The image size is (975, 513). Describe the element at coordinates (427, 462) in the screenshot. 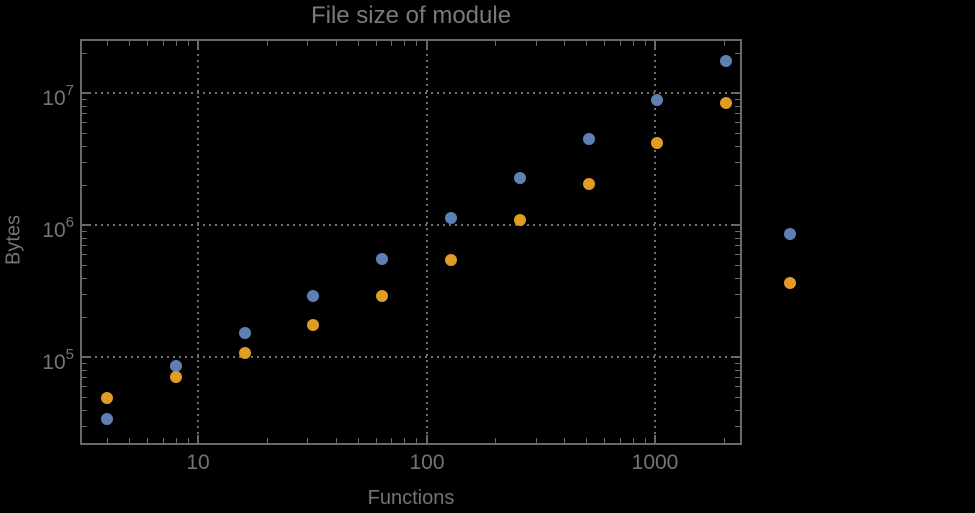

I see `x-tick-label-100: 100` at that location.